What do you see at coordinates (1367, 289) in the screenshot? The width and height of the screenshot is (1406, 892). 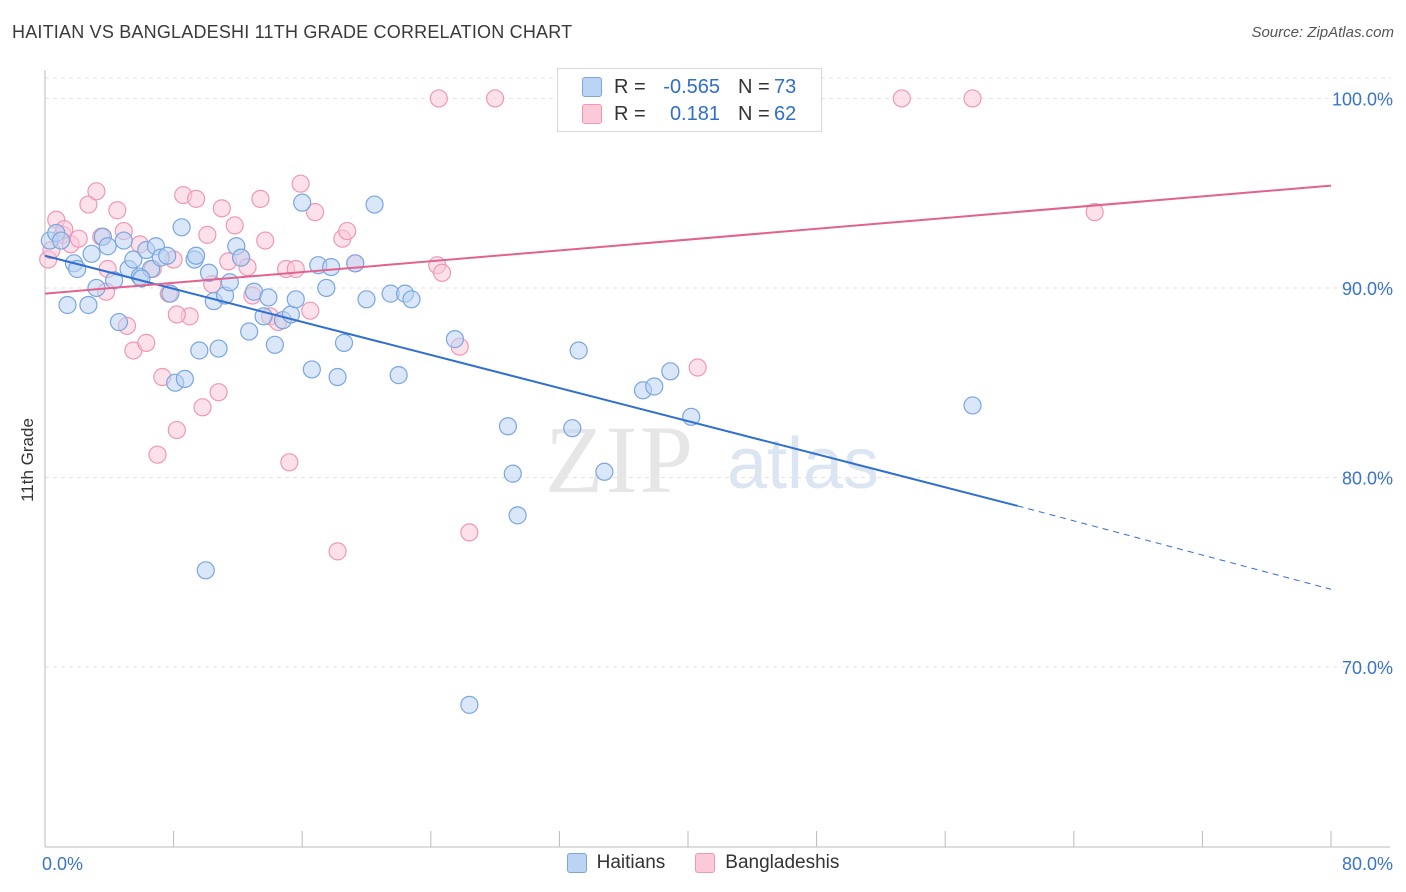 I see `y-tick-label: 90.0%` at bounding box center [1367, 289].